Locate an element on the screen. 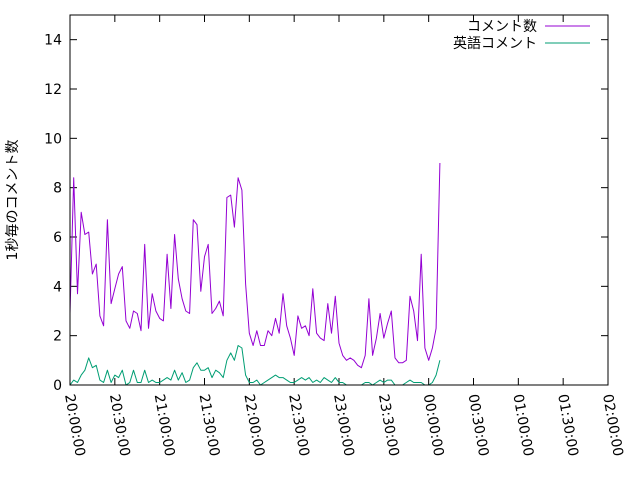 The height and width of the screenshot is (480, 640). x-tick-label: 23:00:00 is located at coordinates (343, 425).